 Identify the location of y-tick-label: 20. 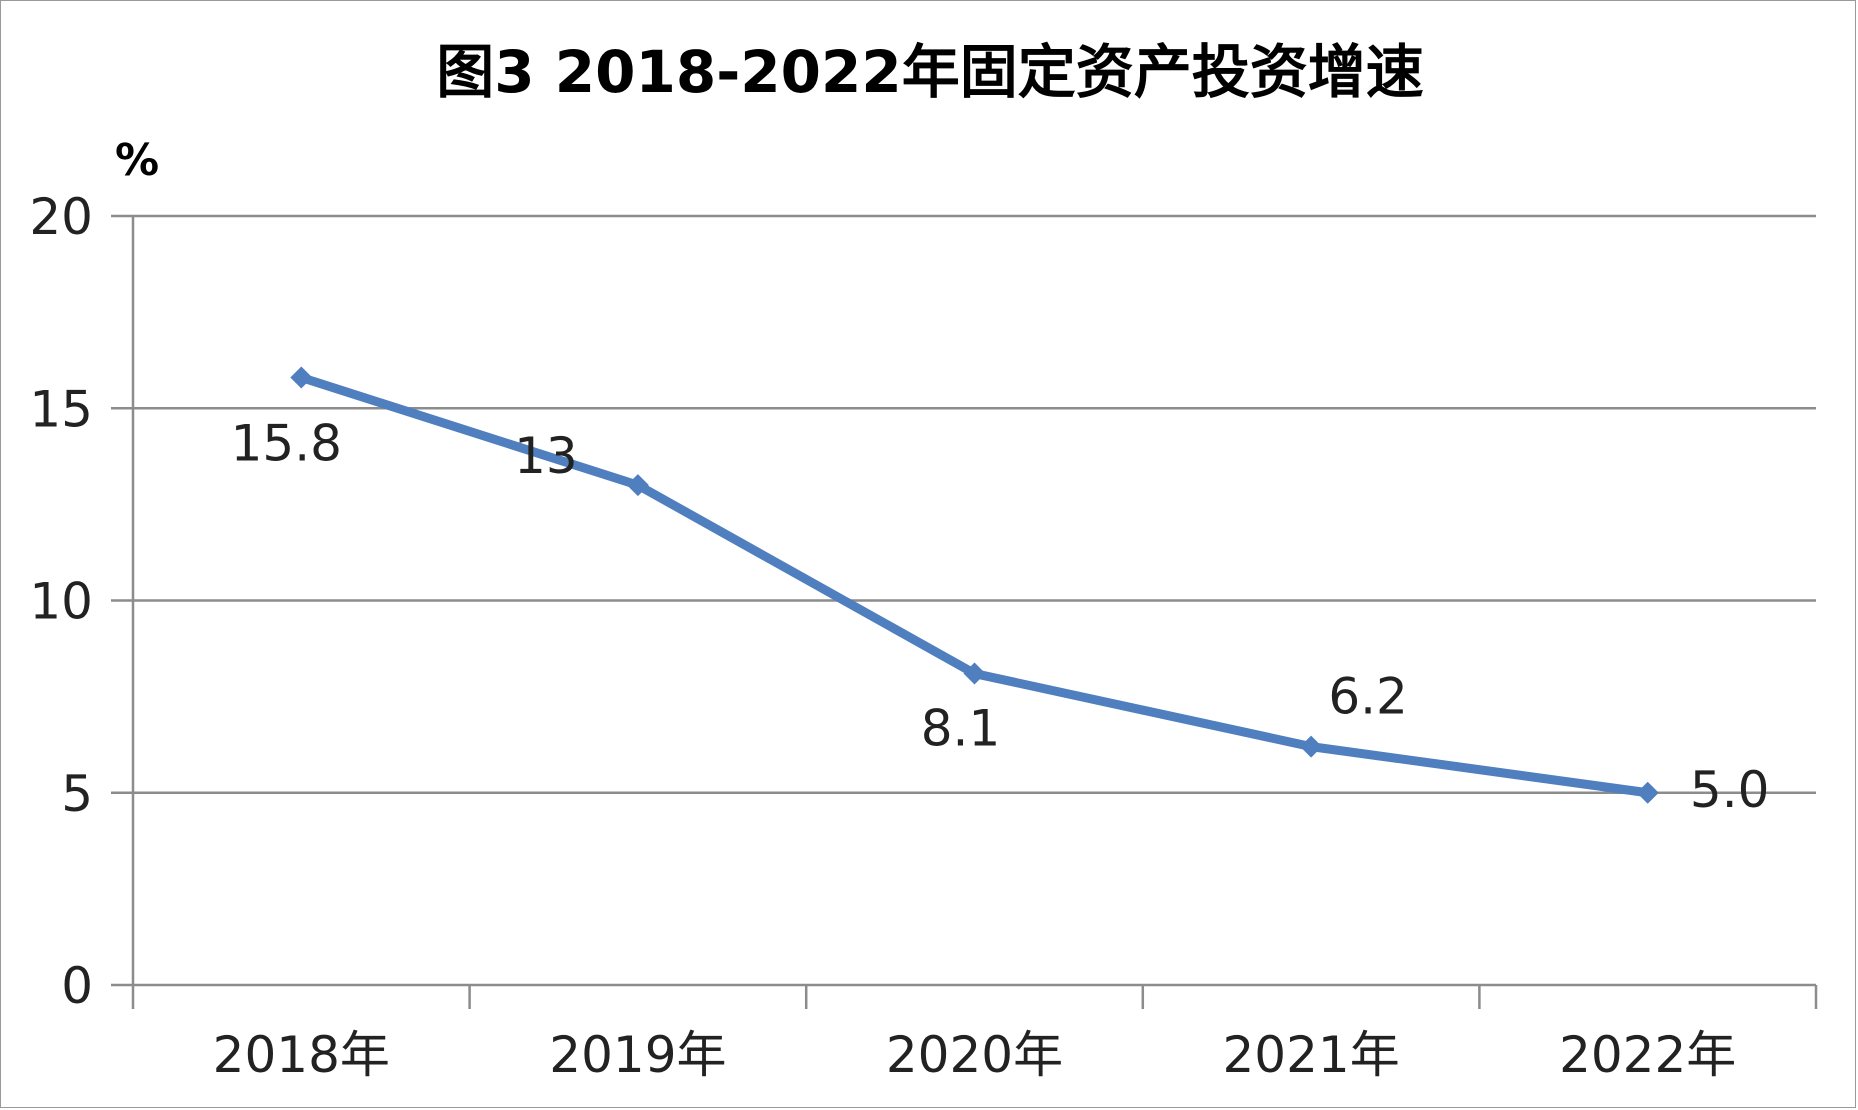
(61, 217).